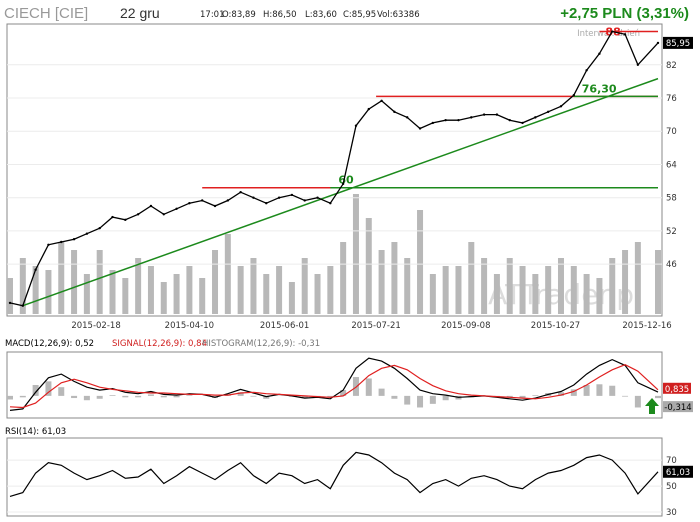  Describe the element at coordinates (359, 15) in the screenshot. I see `quote-close: C:85,95` at that location.